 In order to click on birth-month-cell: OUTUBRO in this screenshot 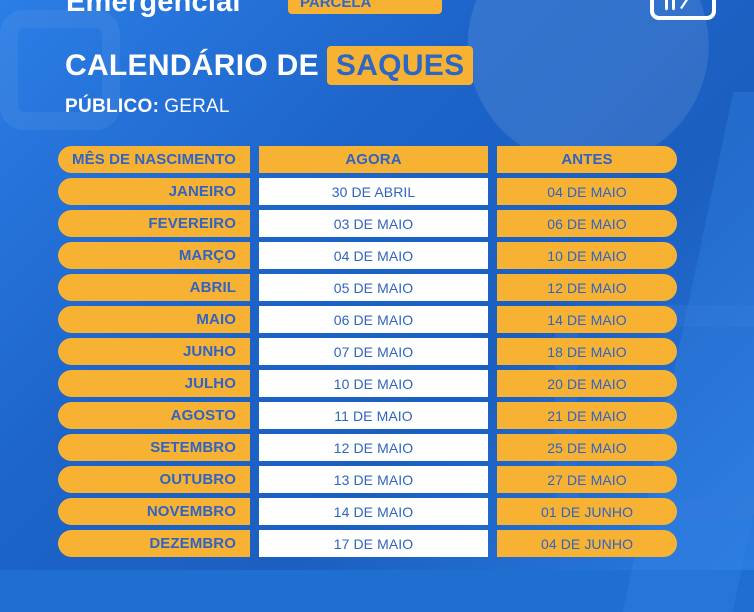, I will do `click(154, 479)`.